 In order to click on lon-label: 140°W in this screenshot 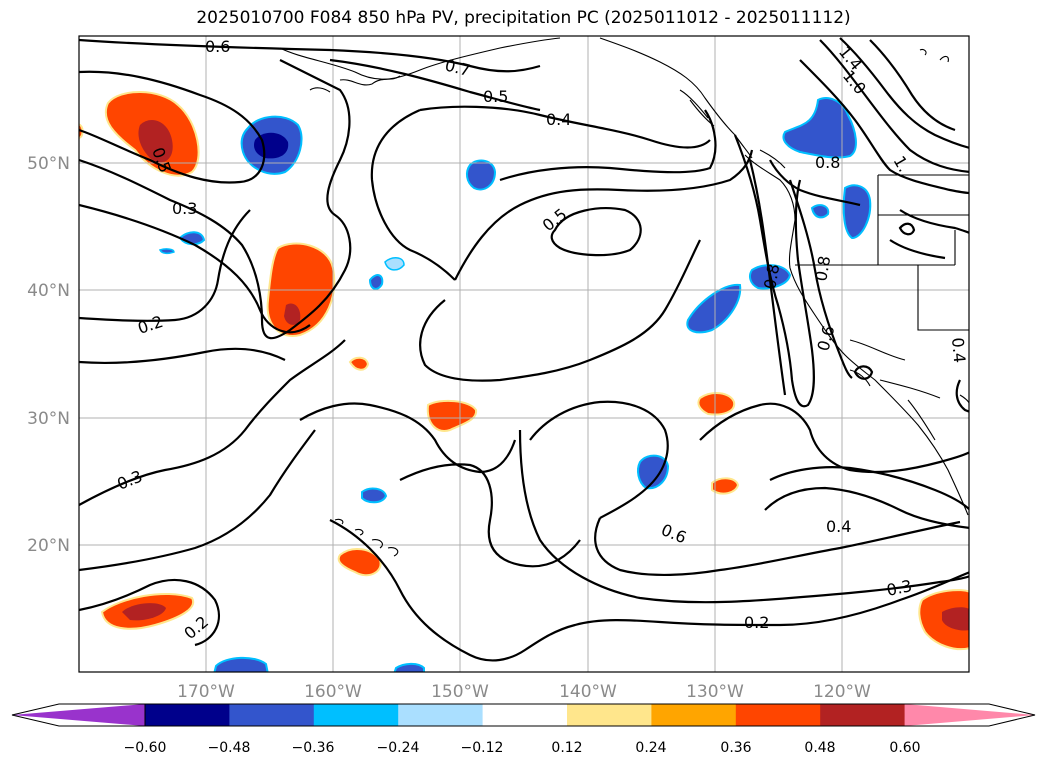, I will do `click(588, 692)`.